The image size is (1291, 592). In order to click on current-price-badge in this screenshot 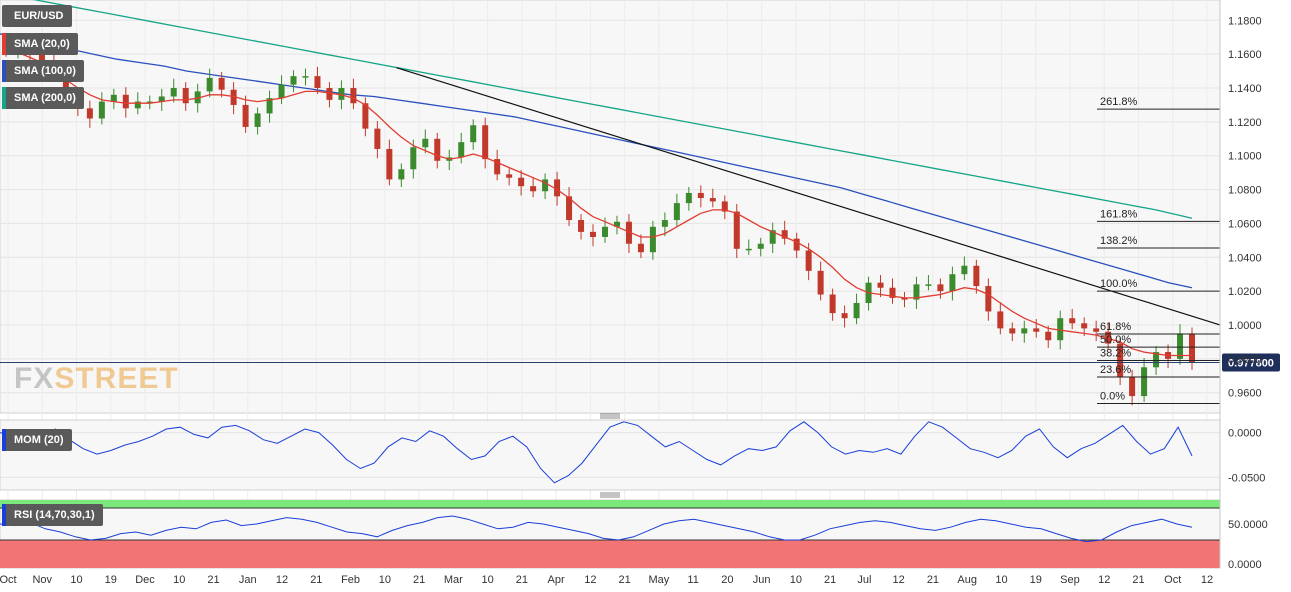, I will do `click(1251, 362)`.